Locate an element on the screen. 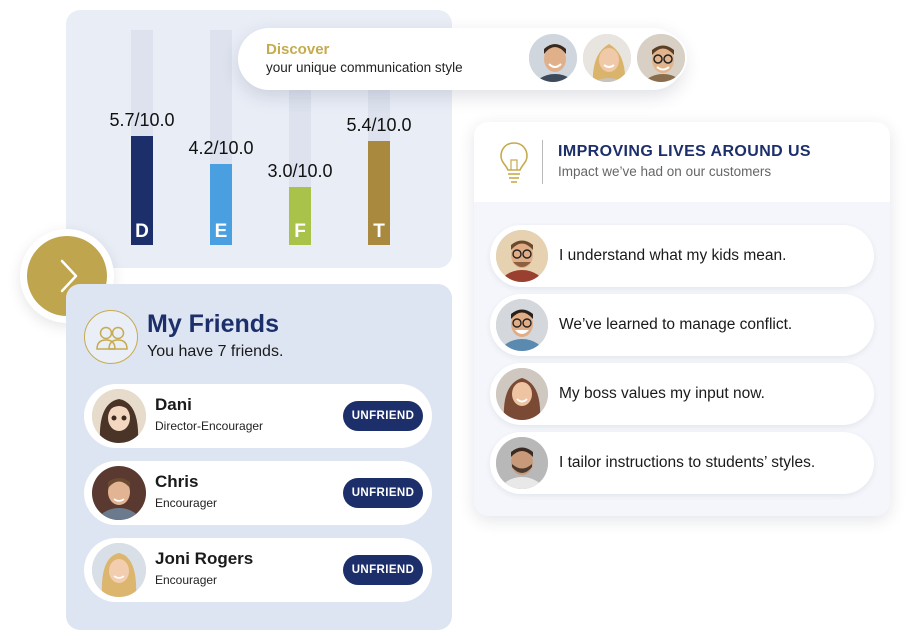 The image size is (907, 630). testimonial-text: My boss values my input now. is located at coordinates (662, 393).